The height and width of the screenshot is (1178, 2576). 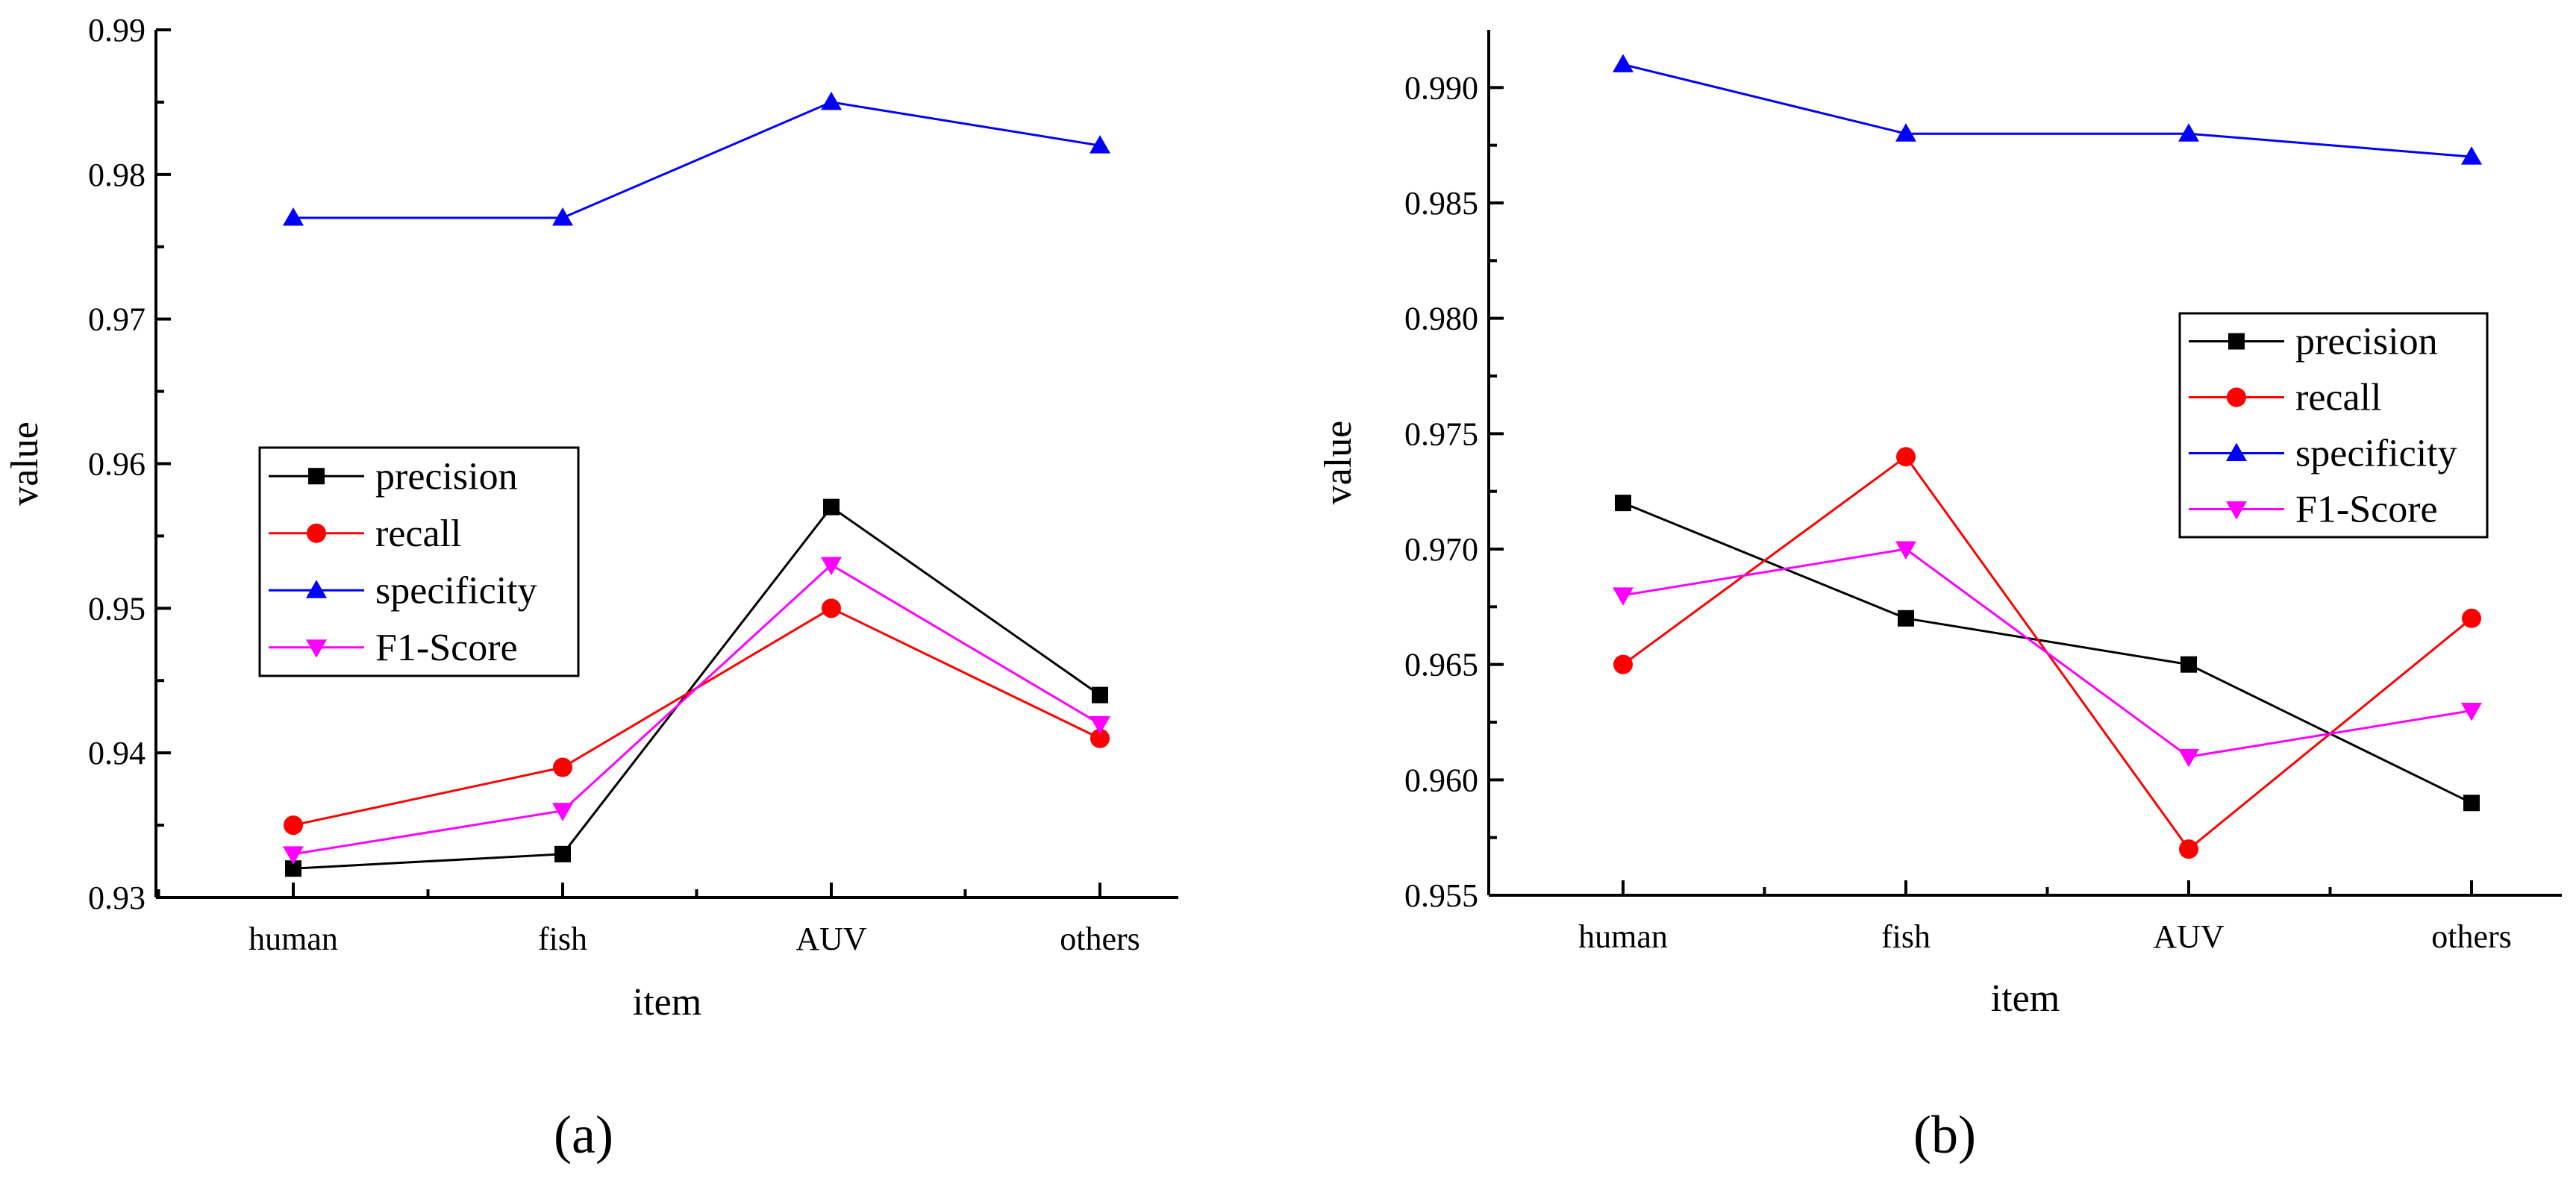 What do you see at coordinates (1441, 434) in the screenshot?
I see `y-tick-label: 0.975` at bounding box center [1441, 434].